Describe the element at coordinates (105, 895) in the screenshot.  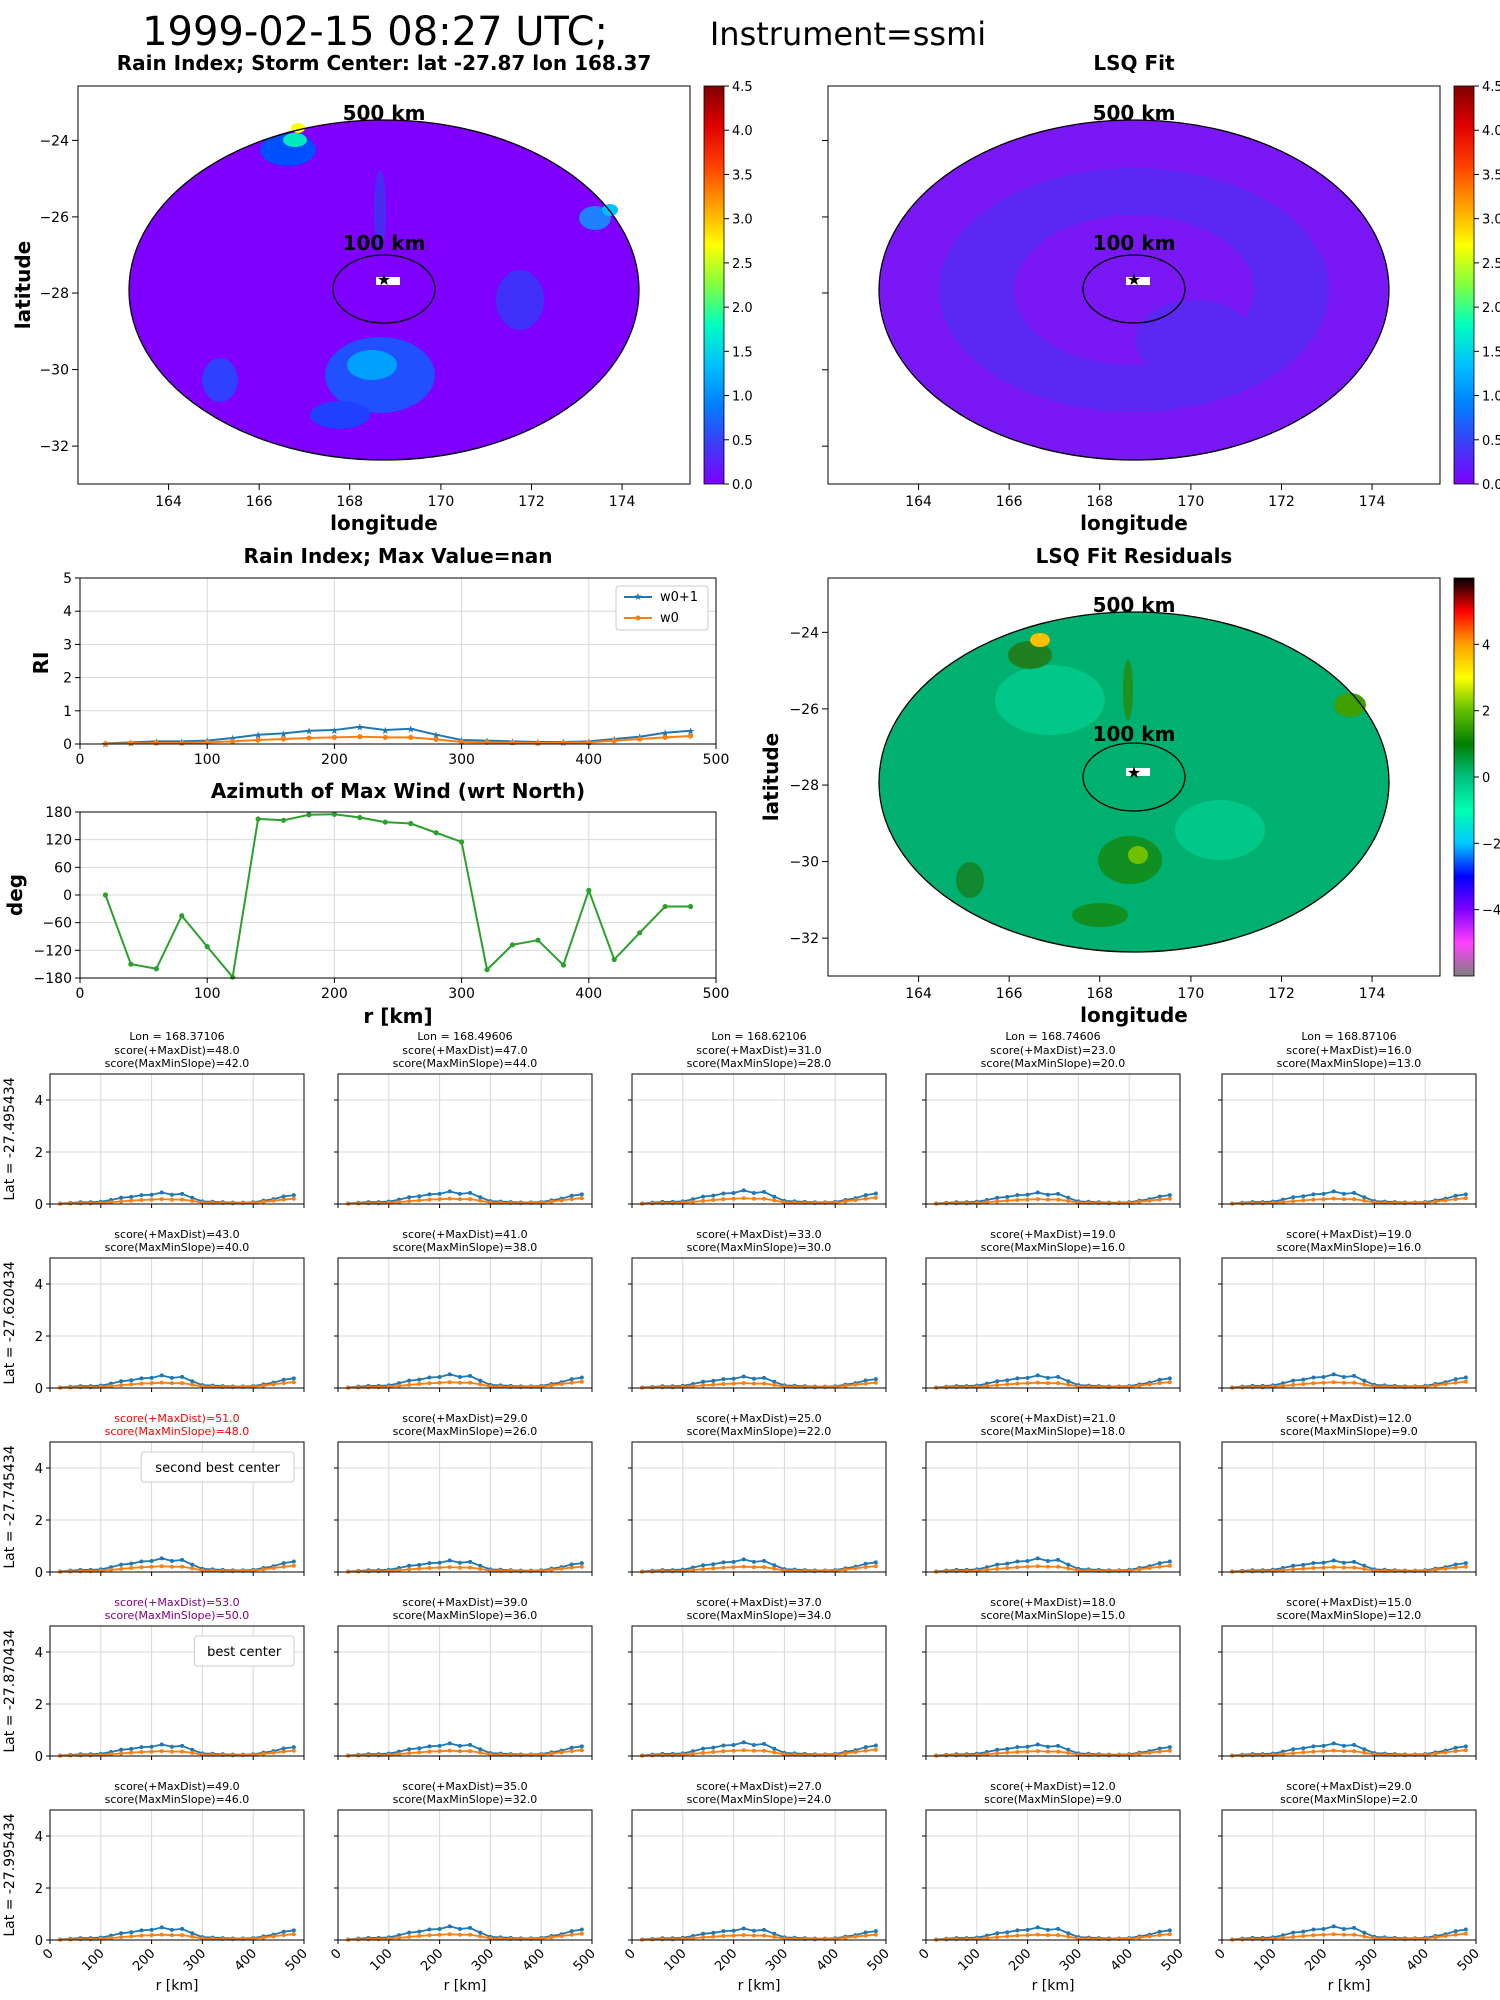
I see `az-chart-point` at that location.